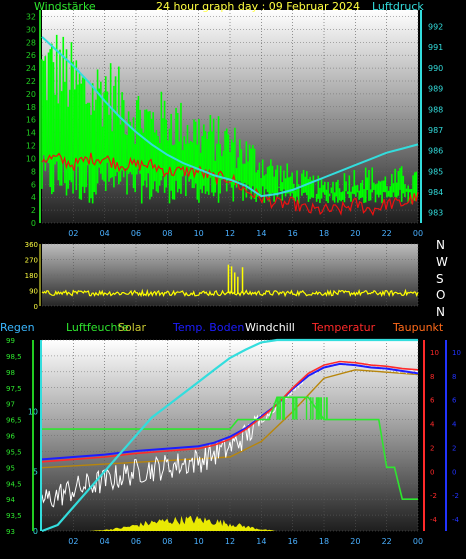  I want to click on temp-red-tick-label: 8, so click(432, 377).